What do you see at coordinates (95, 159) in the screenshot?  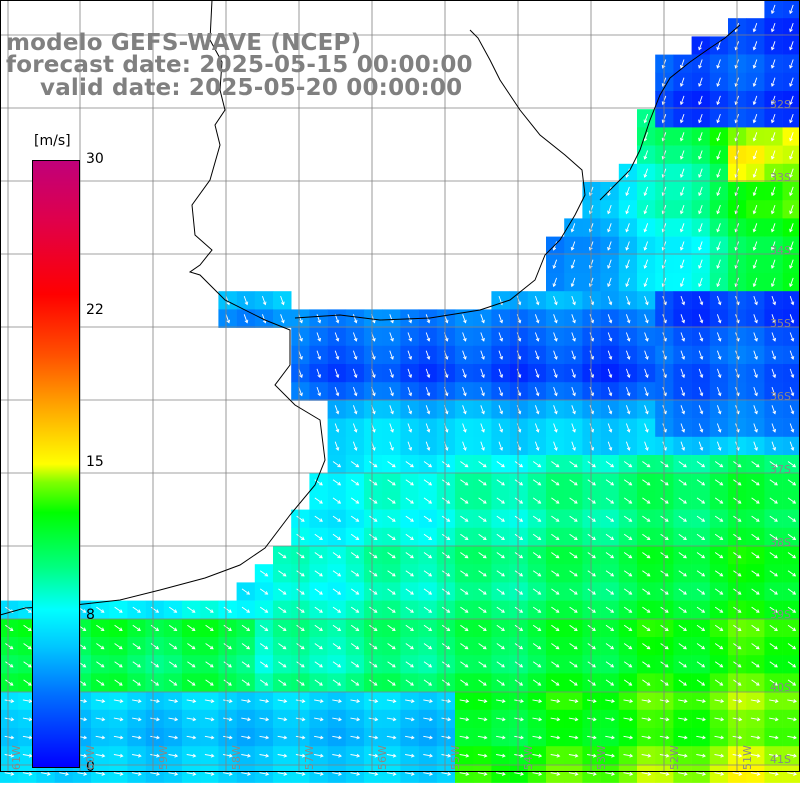 I see `colorbar-tick-30: 30` at bounding box center [95, 159].